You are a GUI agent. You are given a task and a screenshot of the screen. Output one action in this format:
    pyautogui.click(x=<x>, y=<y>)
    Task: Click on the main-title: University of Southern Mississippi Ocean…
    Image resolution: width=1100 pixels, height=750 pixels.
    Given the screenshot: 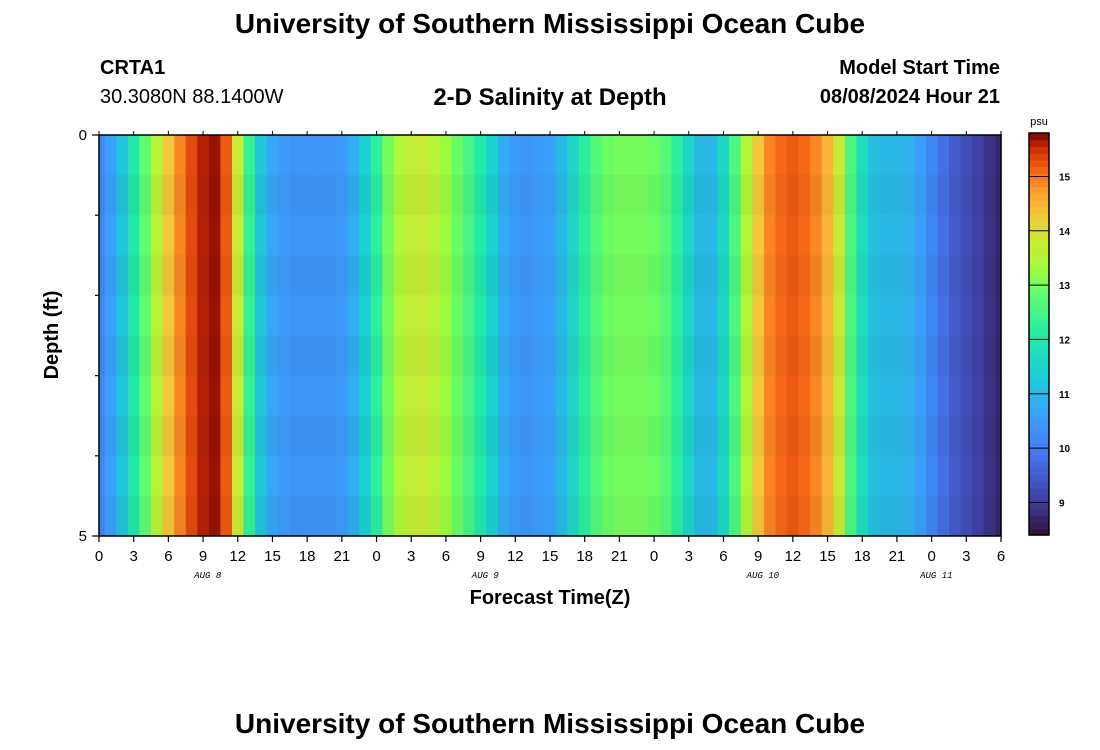 What is the action you would take?
    pyautogui.click(x=550, y=23)
    